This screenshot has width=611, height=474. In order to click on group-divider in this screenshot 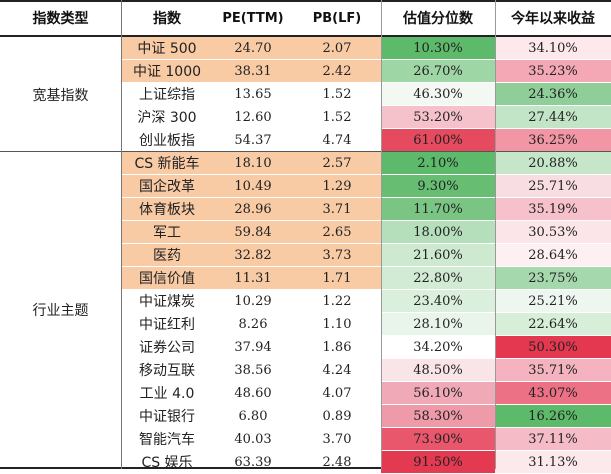, I will do `click(305, 151)`.